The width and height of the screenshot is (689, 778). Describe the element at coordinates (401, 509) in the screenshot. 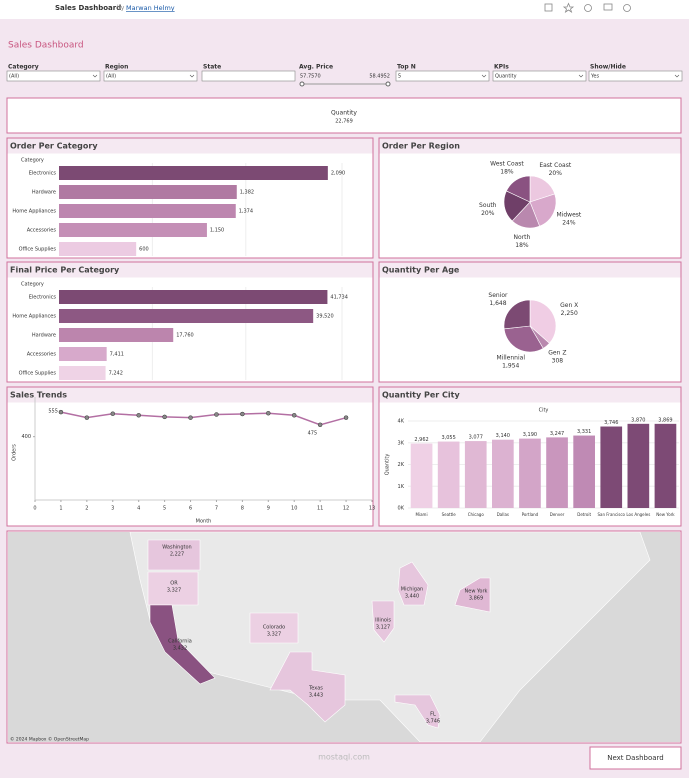

I see `y-tick-label: 0K` at that location.